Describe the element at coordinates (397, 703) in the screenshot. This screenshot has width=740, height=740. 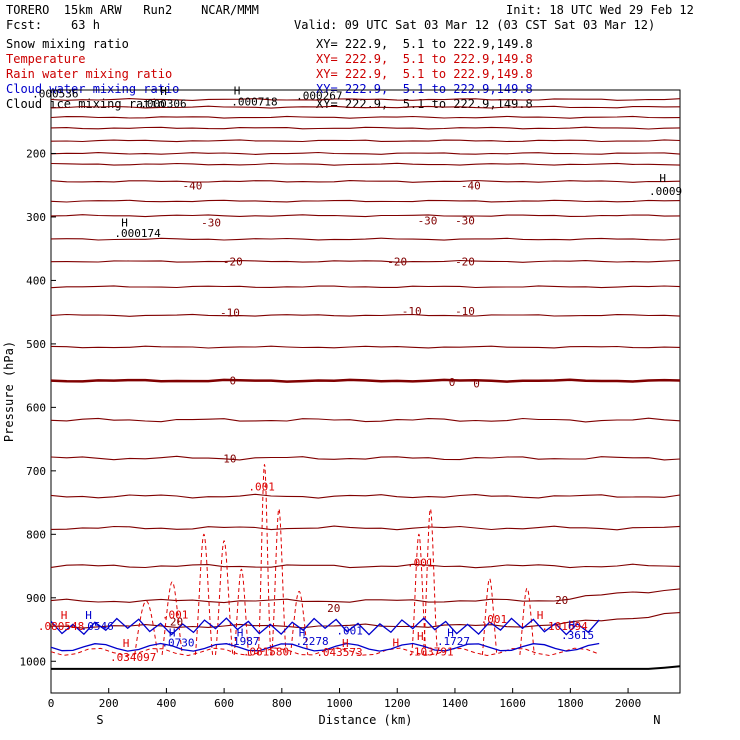
I see `x-tick-label: 1200` at that location.